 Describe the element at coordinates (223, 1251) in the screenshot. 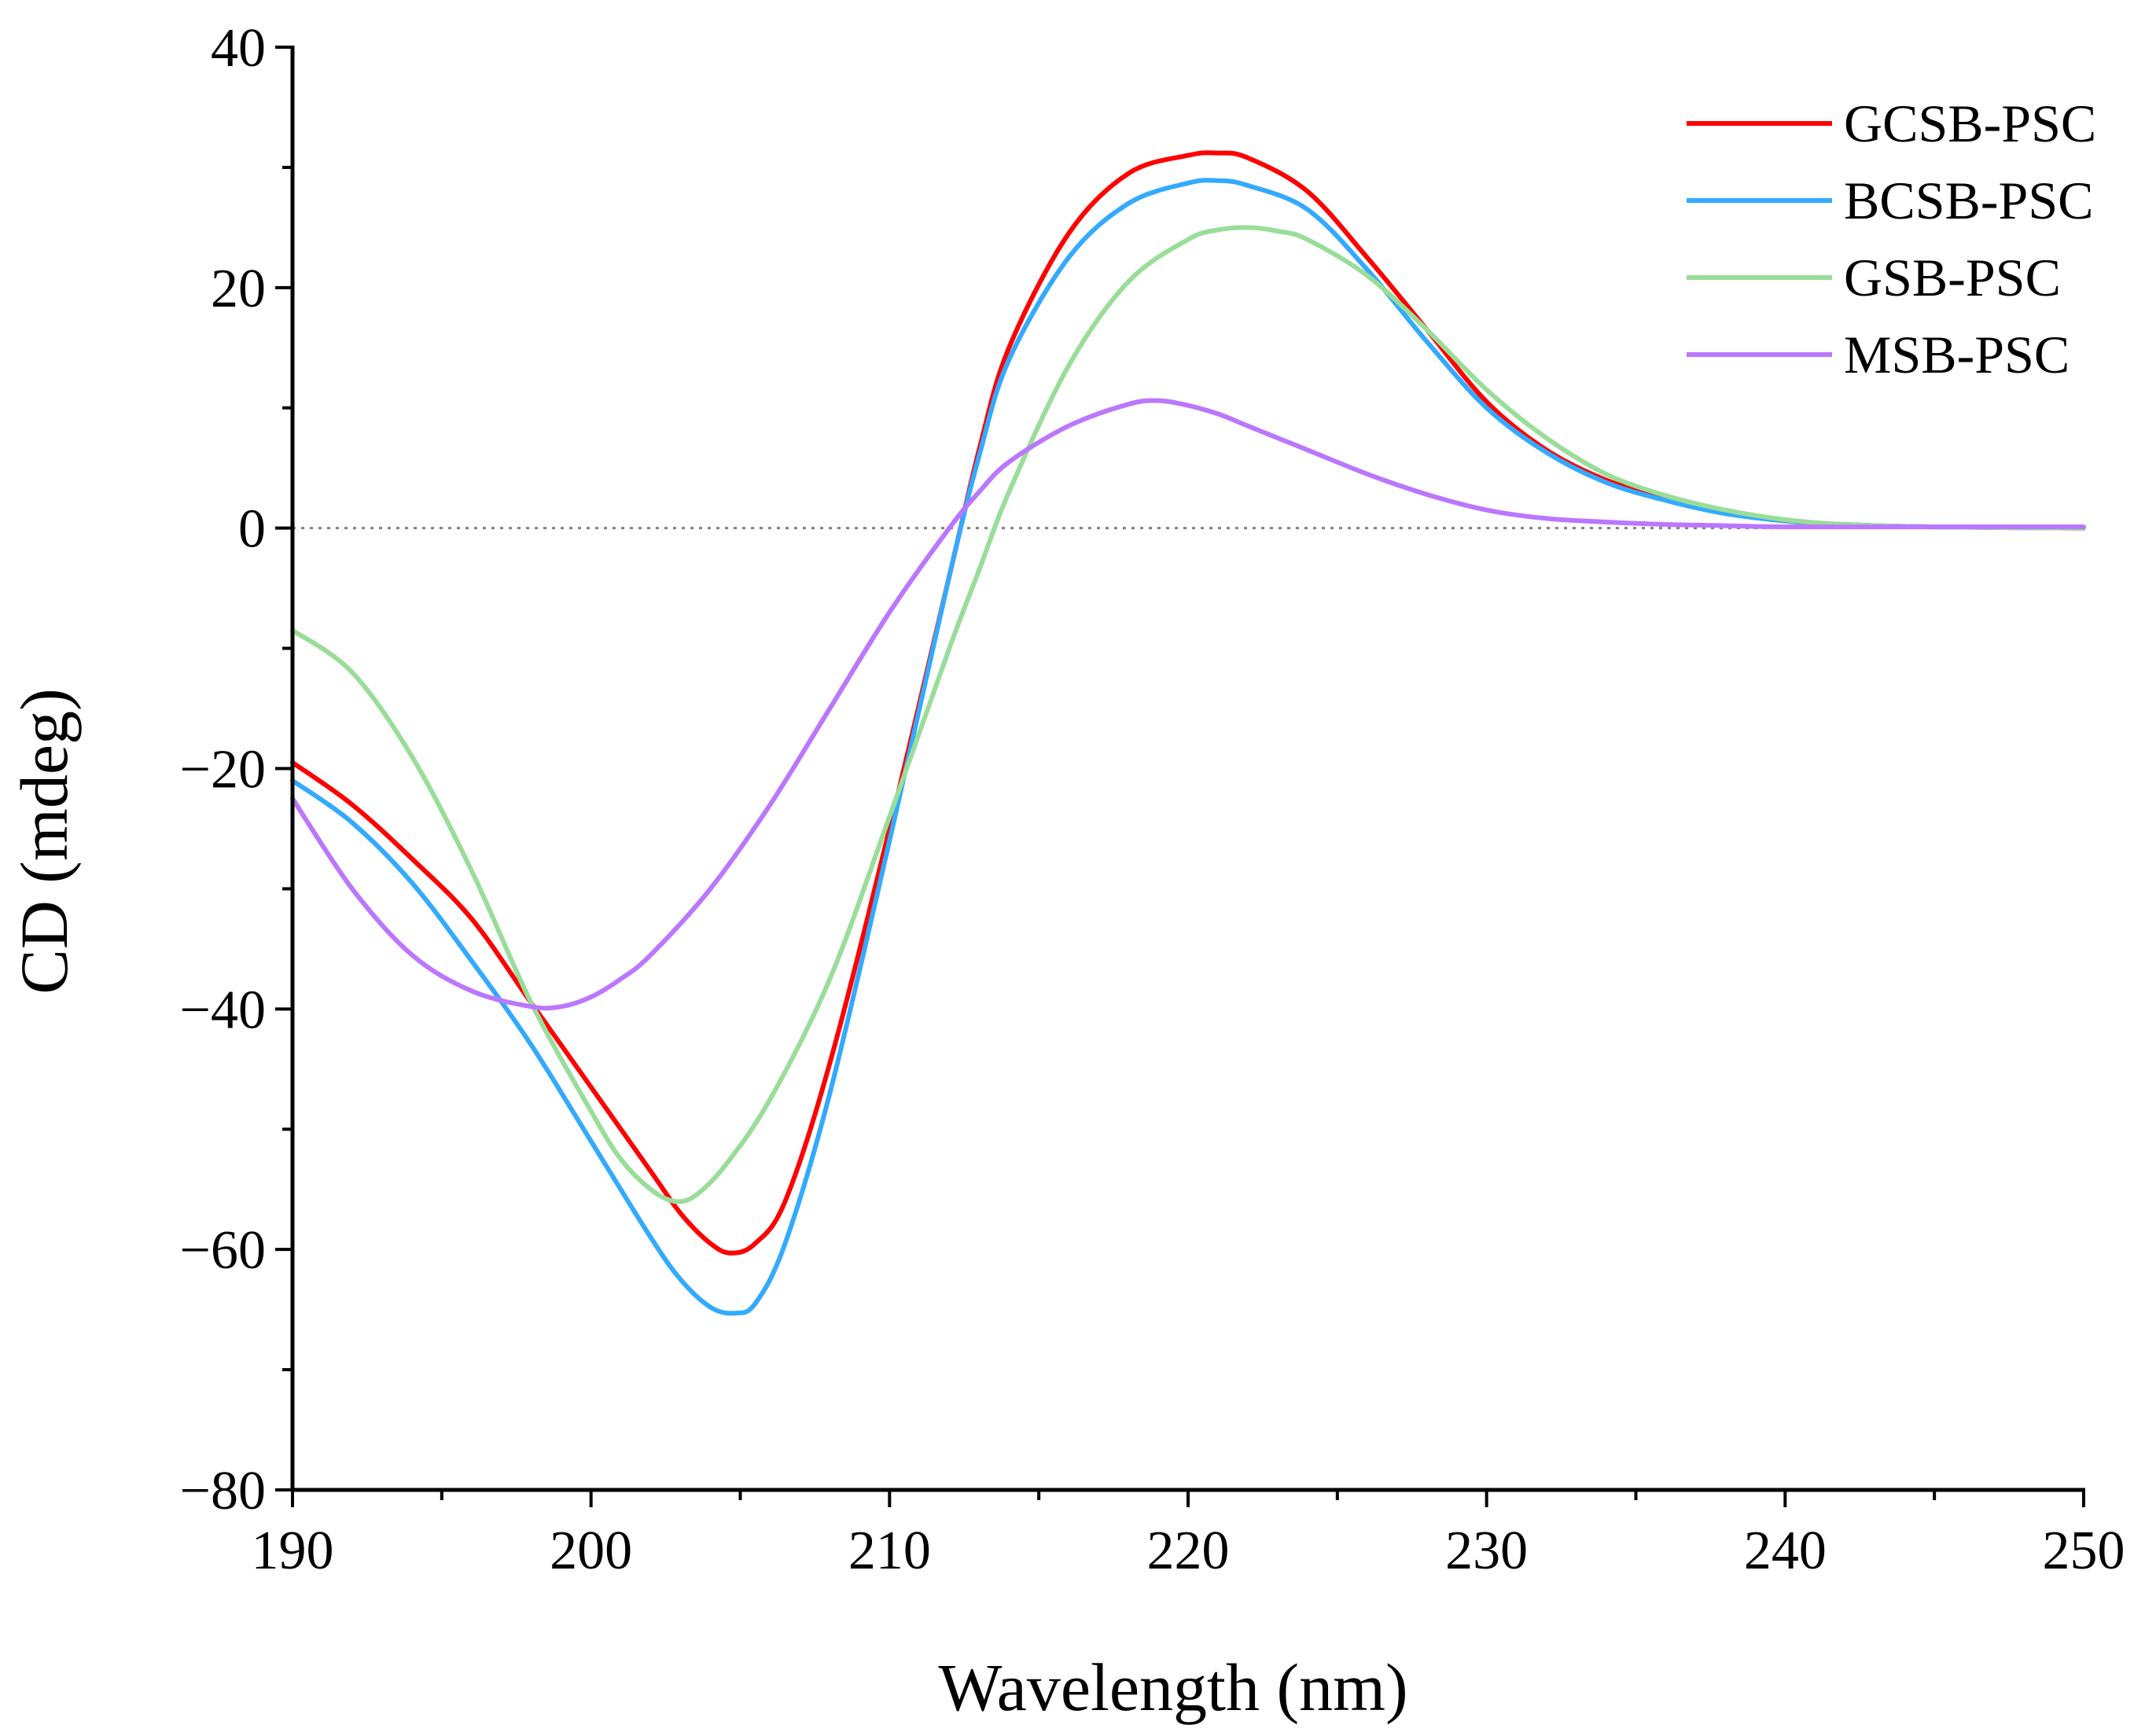

I see `y-tick-label: −60` at that location.